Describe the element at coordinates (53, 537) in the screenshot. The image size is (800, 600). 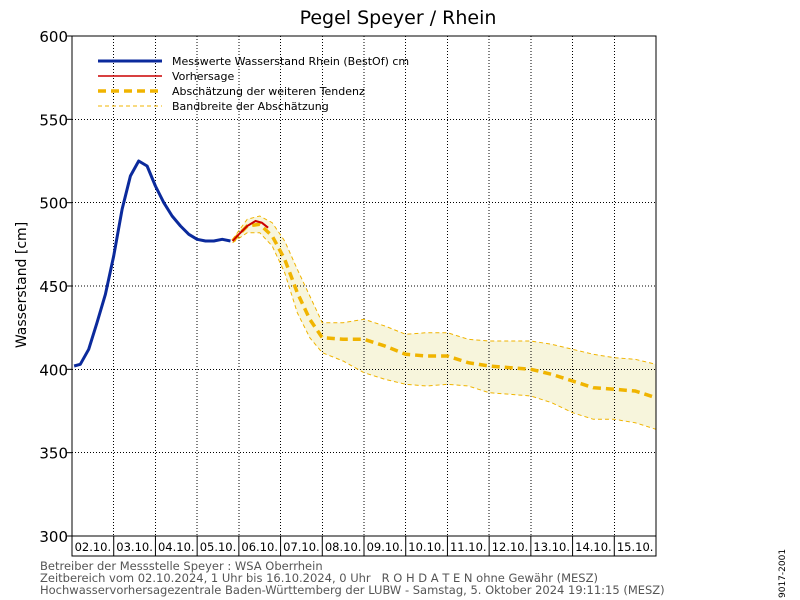
I see `y-tick-label: 300` at that location.